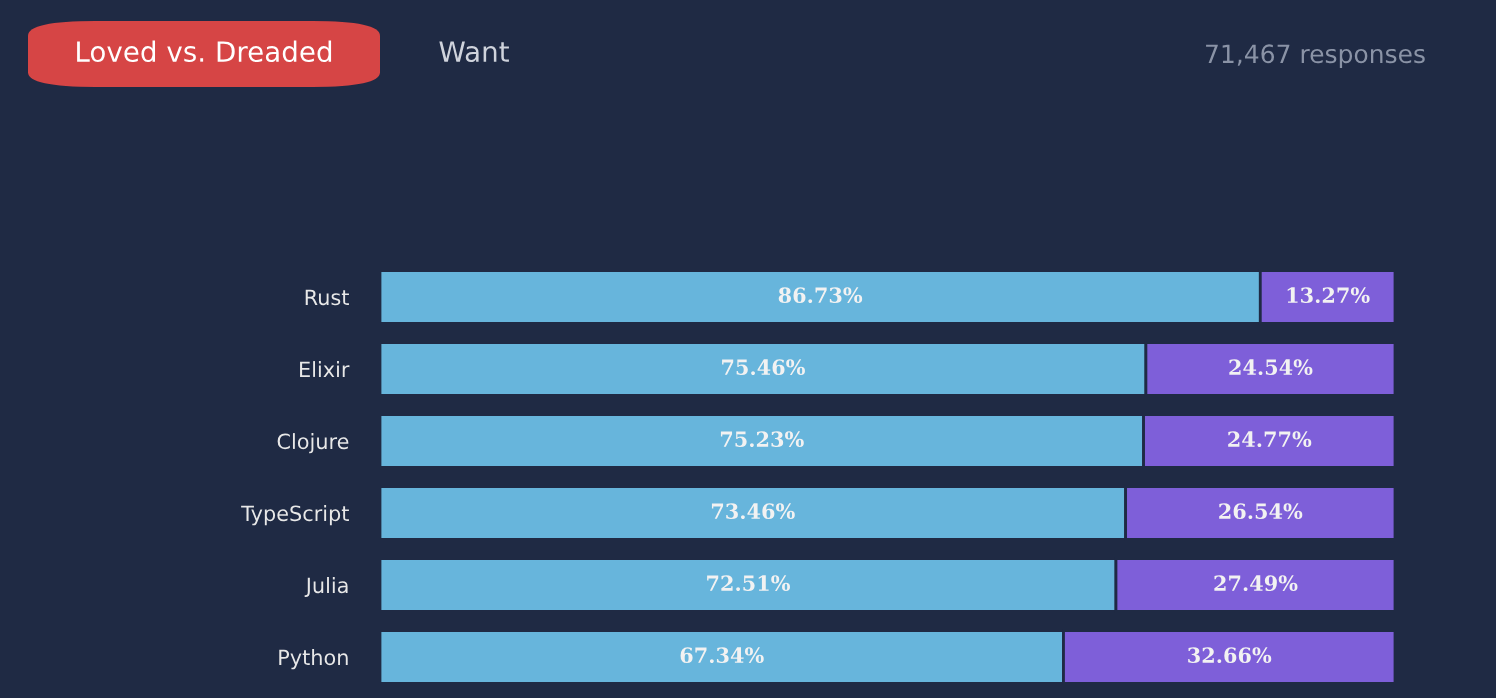  What do you see at coordinates (748, 583) in the screenshot?
I see `data-label: 72.51%` at bounding box center [748, 583].